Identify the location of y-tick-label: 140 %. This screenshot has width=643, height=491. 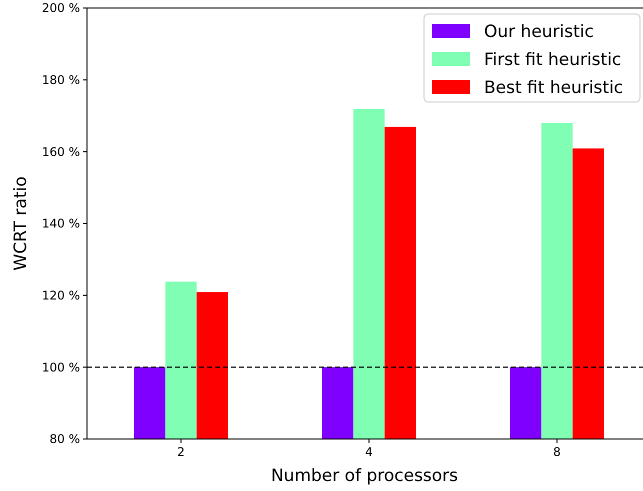
(61, 223).